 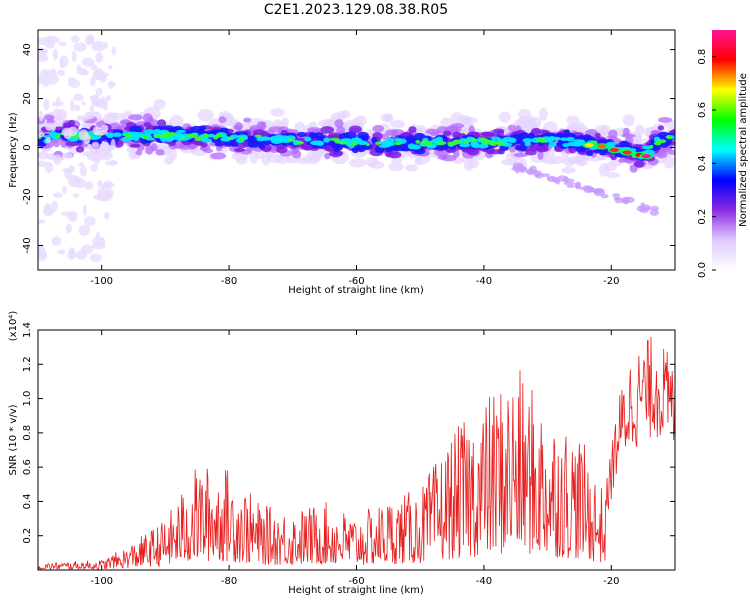 What do you see at coordinates (229, 581) in the screenshot?
I see `x-tick-label: -80` at bounding box center [229, 581].